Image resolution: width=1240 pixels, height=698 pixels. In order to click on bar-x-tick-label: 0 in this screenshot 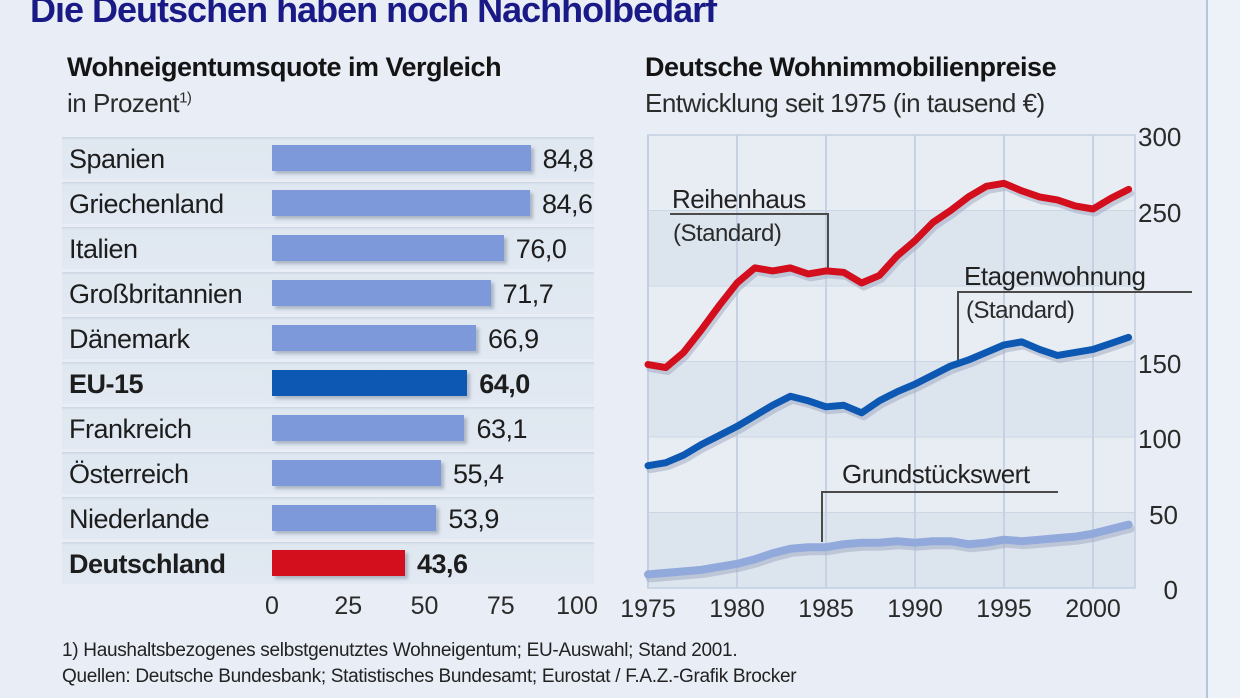, I will do `click(272, 606)`.